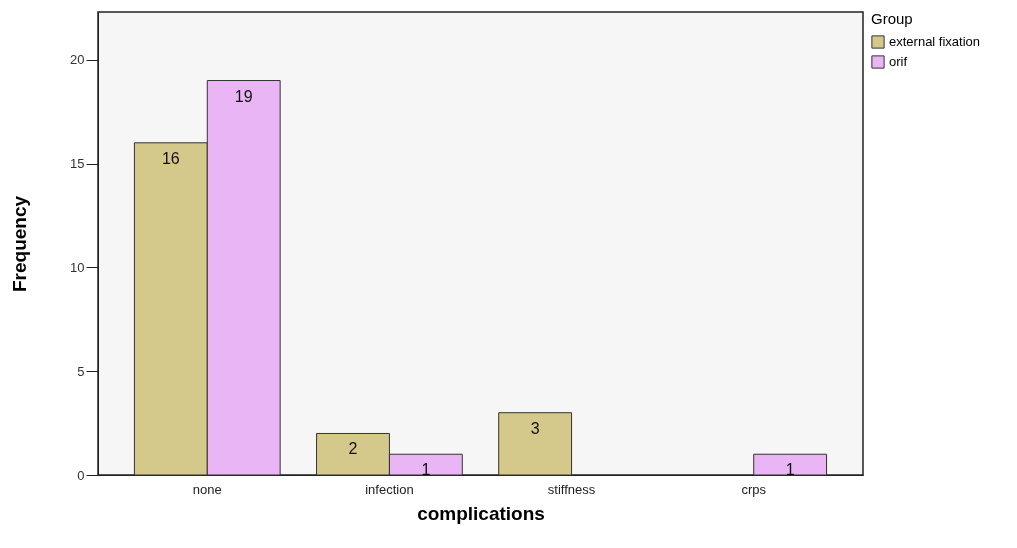  I want to click on x-axis-title: complications, so click(481, 513).